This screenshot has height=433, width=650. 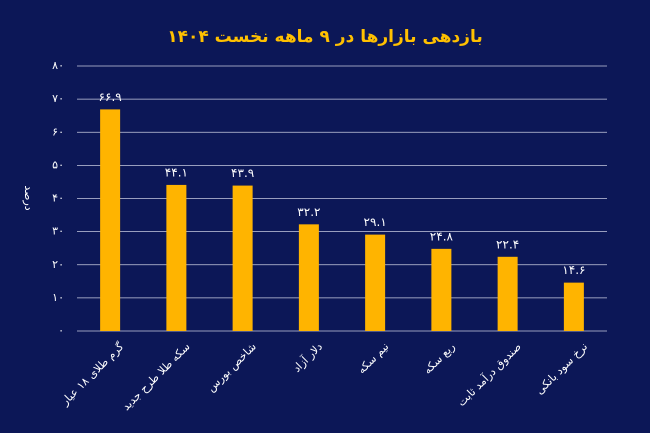 What do you see at coordinates (58, 264) in the screenshot?
I see `y-tick-label: ۲۰` at bounding box center [58, 264].